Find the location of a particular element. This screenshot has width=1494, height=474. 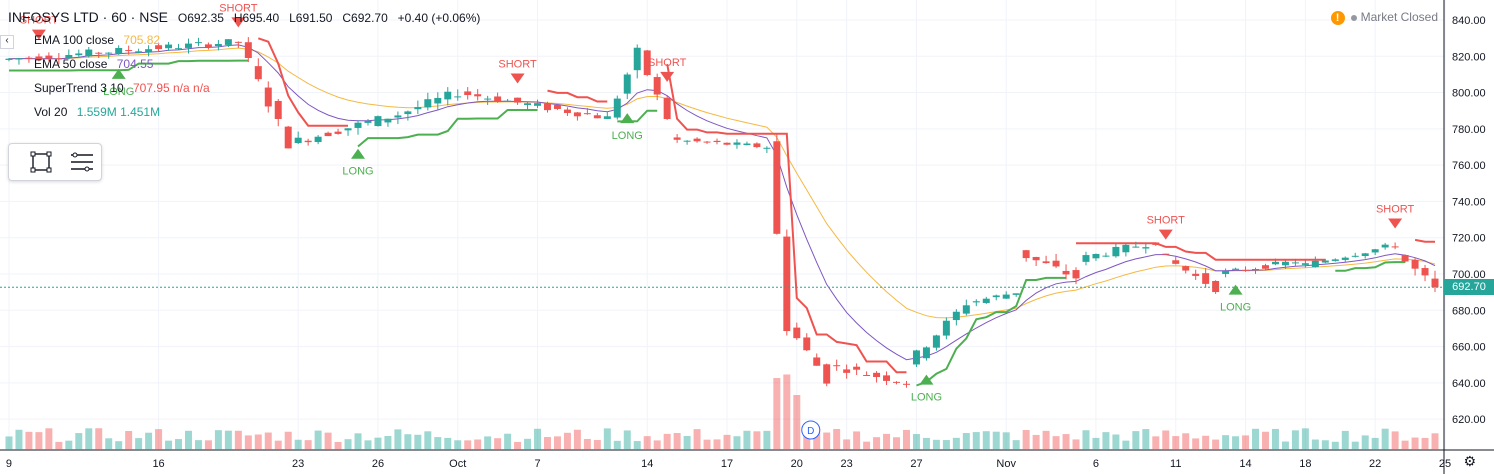

legend-ema50: EMA 50 close 704.55 is located at coordinates (93, 64).